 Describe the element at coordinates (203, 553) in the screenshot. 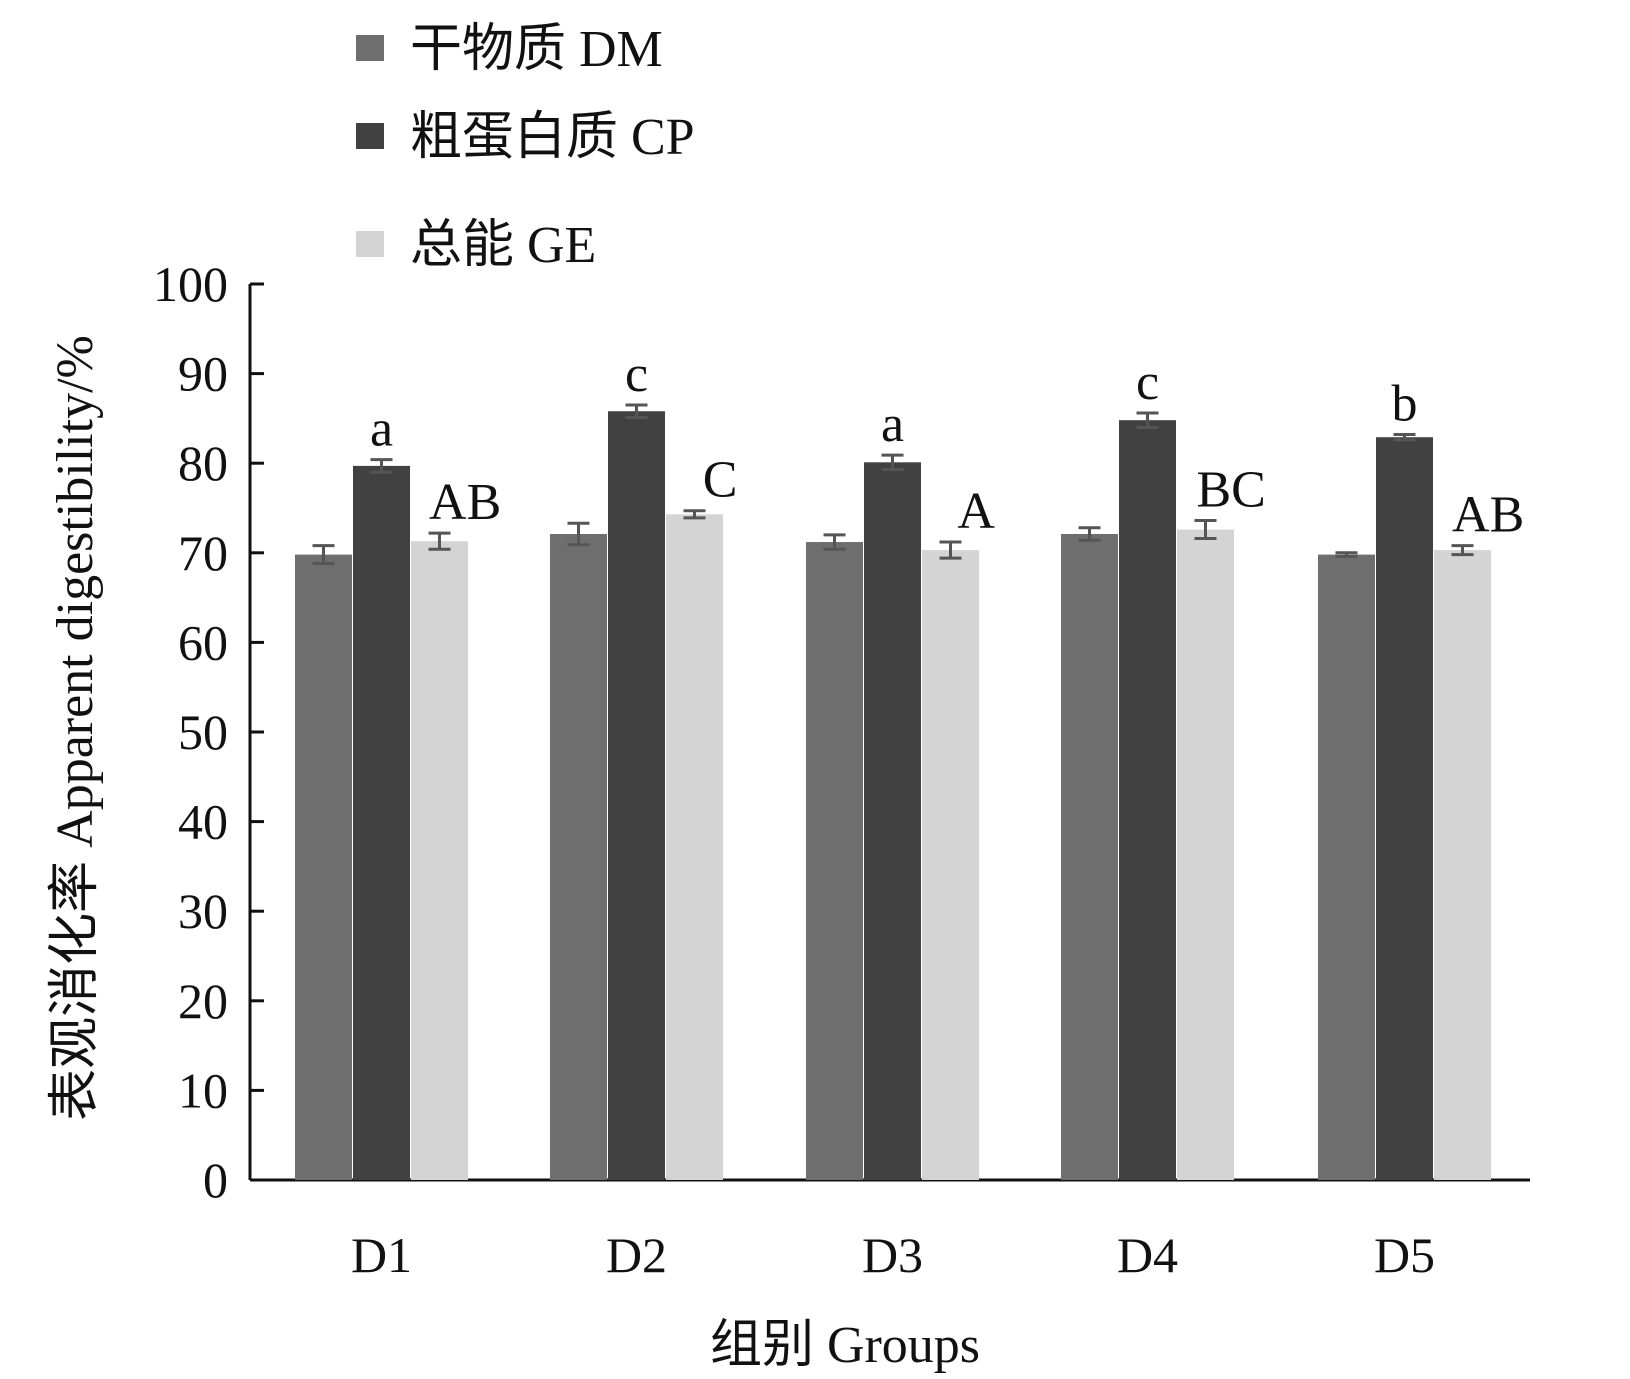

I see `y-tick-label: 70` at that location.